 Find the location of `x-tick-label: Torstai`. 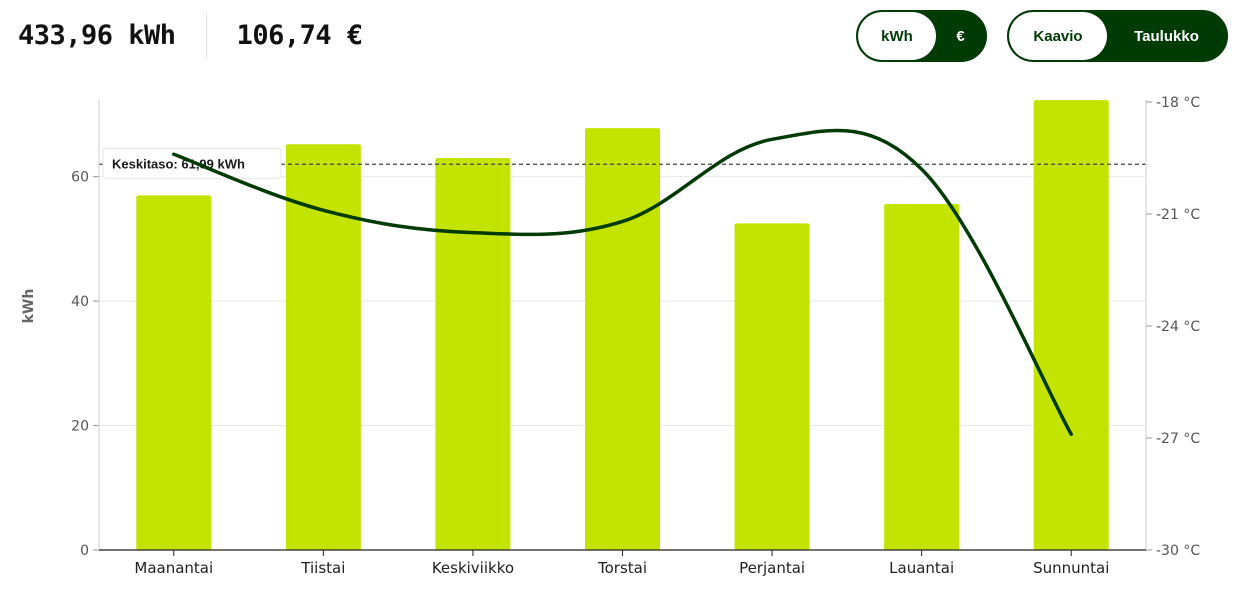

x-tick-label: Torstai is located at coordinates (622, 568).